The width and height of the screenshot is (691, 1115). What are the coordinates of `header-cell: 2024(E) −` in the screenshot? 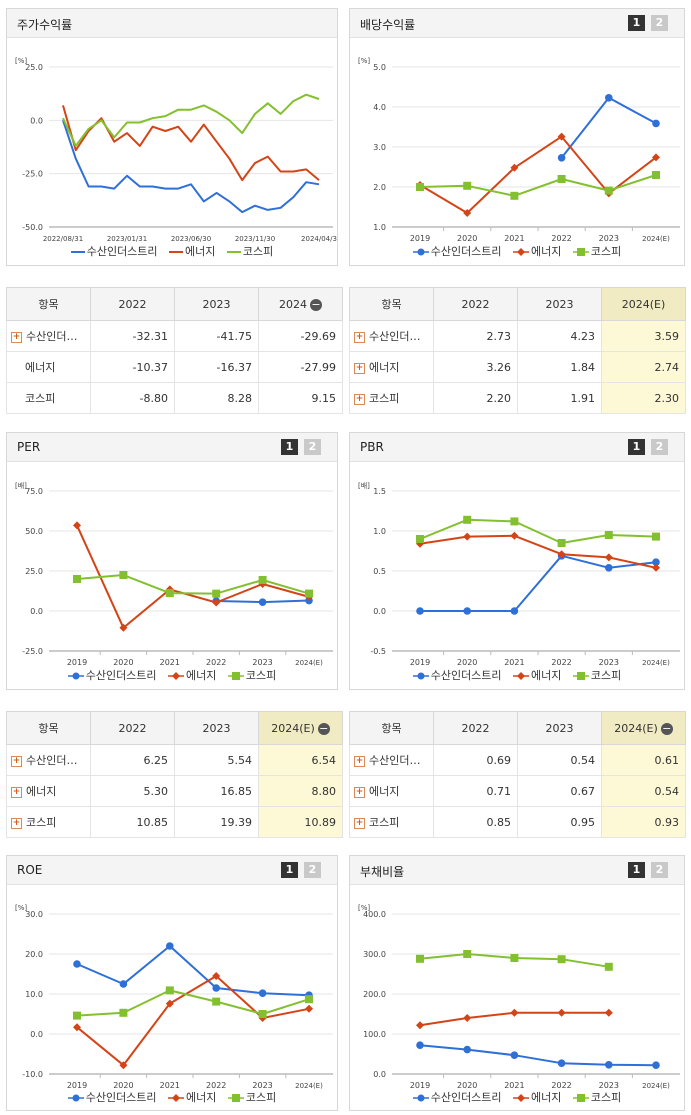 It's located at (643, 728).